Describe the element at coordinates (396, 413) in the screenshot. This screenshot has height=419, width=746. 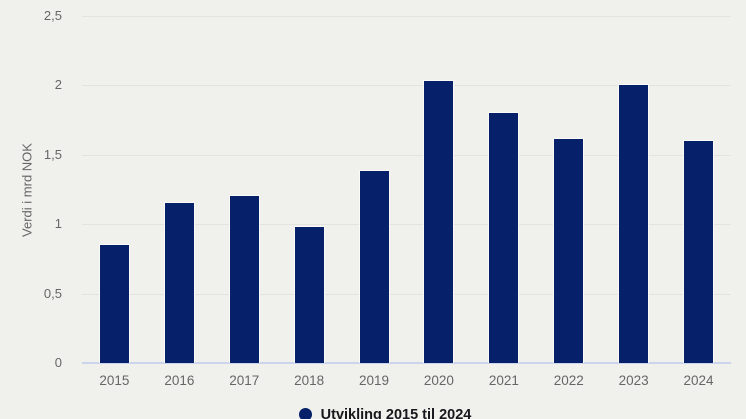
I see `legend-label: Utvikling 2015 til 2024` at that location.